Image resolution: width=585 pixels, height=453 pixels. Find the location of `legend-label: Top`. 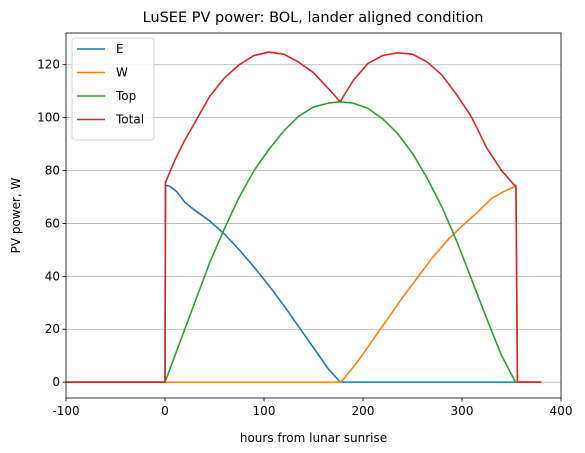

legend-label: Top is located at coordinates (125, 96).